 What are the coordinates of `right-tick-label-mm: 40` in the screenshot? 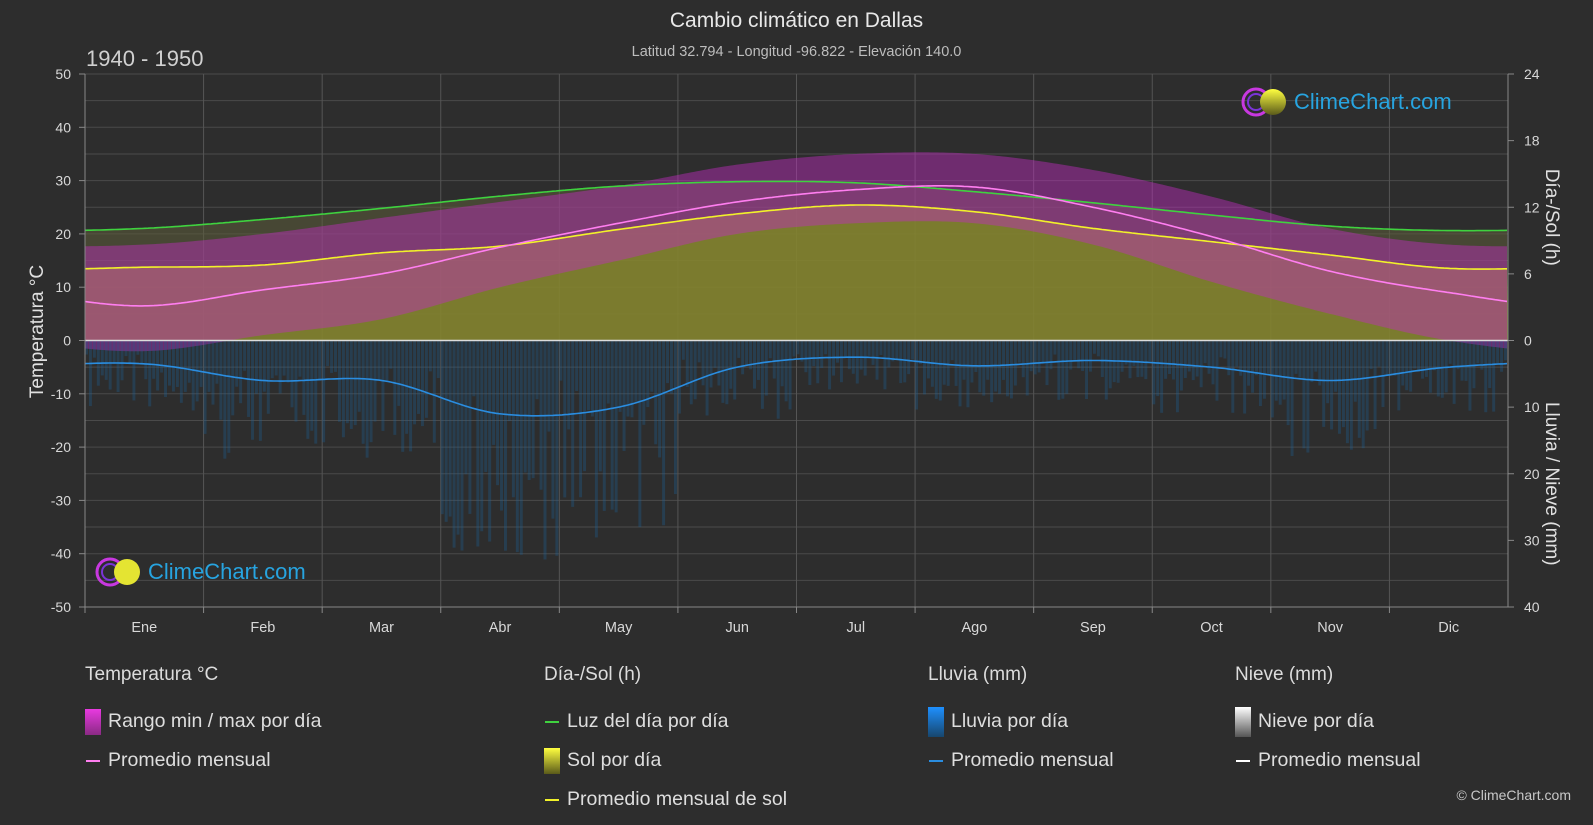 It's located at (1532, 607).